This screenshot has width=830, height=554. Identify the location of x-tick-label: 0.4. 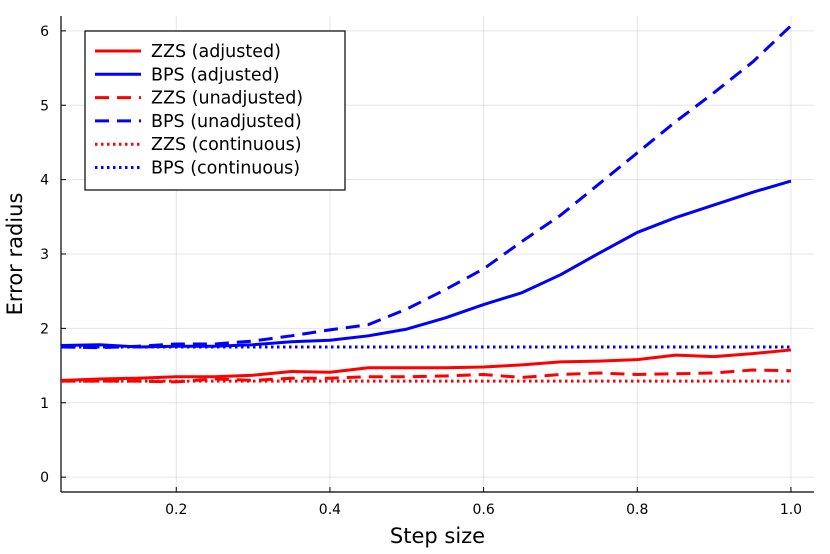
(330, 510).